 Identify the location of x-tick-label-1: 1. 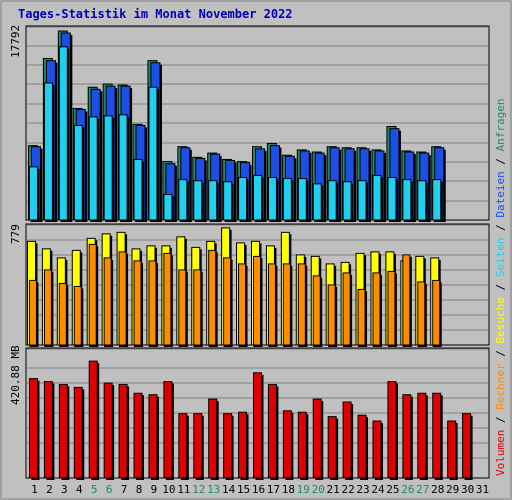
(34, 489).